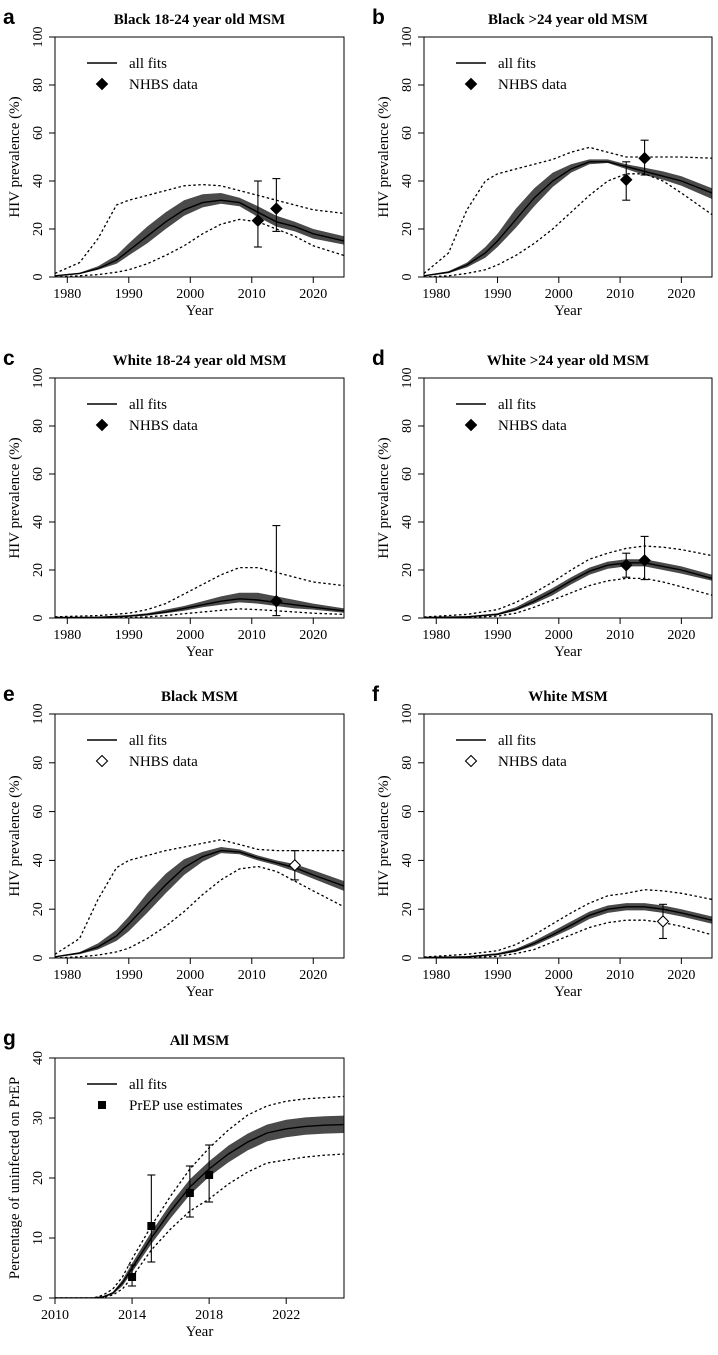 Image resolution: width=718 pixels, height=1355 pixels. What do you see at coordinates (200, 1041) in the screenshot?
I see `panel-title: All MSM` at bounding box center [200, 1041].